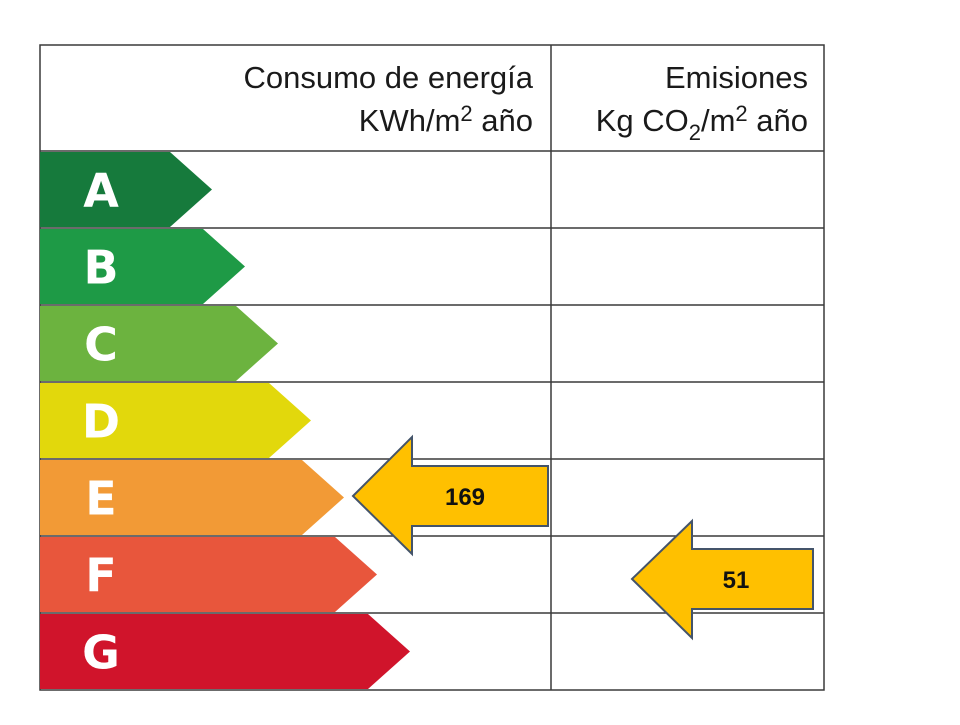 This screenshot has width=960, height=725. I want to click on rating-bar-e: E, so click(192, 497).